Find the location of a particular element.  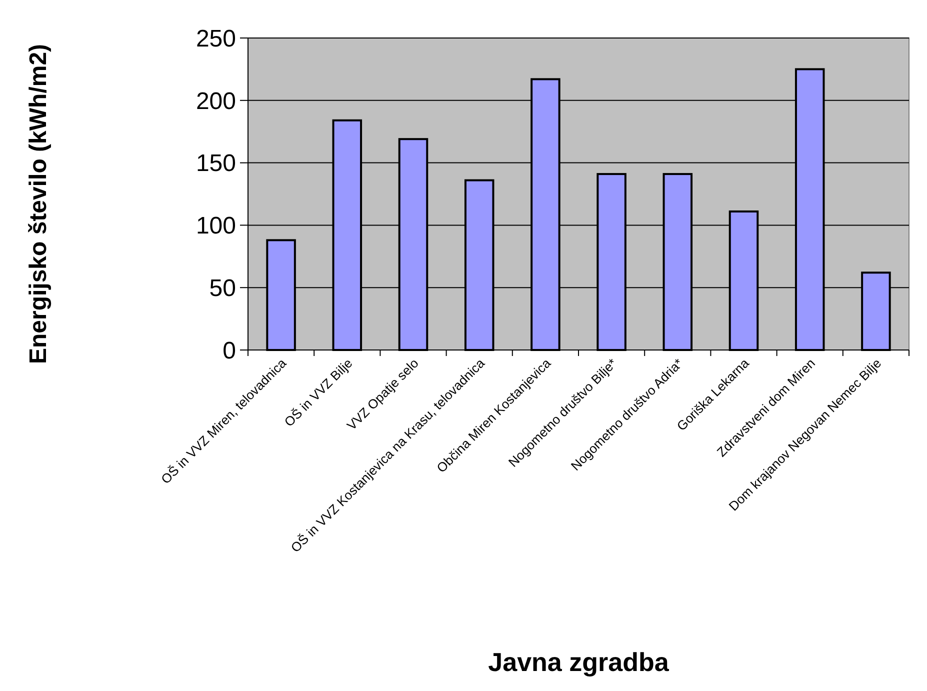

y-axis-title: Energijsko število (kWh/m2) is located at coordinates (38, 204).